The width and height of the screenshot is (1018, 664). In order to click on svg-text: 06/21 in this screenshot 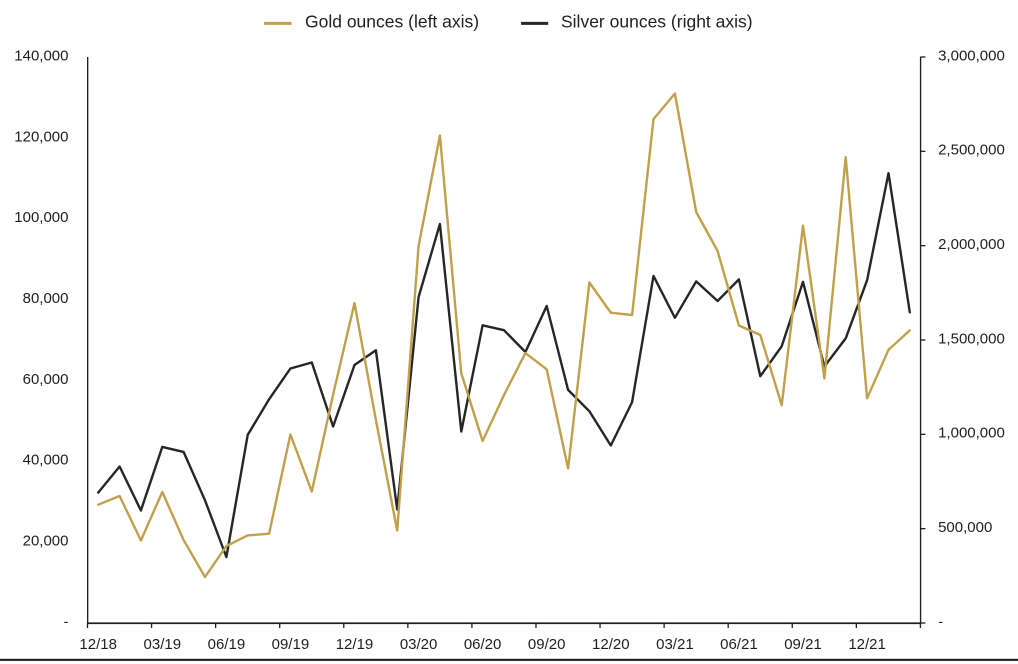, I will do `click(739, 644)`.